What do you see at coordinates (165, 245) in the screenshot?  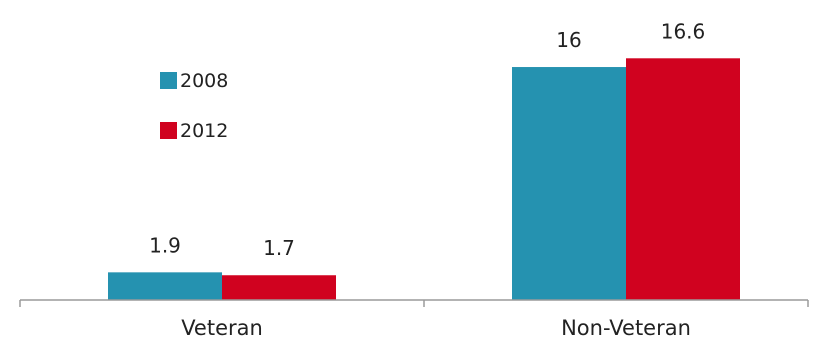 I see `data-label-veteran-2008: 1.9` at bounding box center [165, 245].